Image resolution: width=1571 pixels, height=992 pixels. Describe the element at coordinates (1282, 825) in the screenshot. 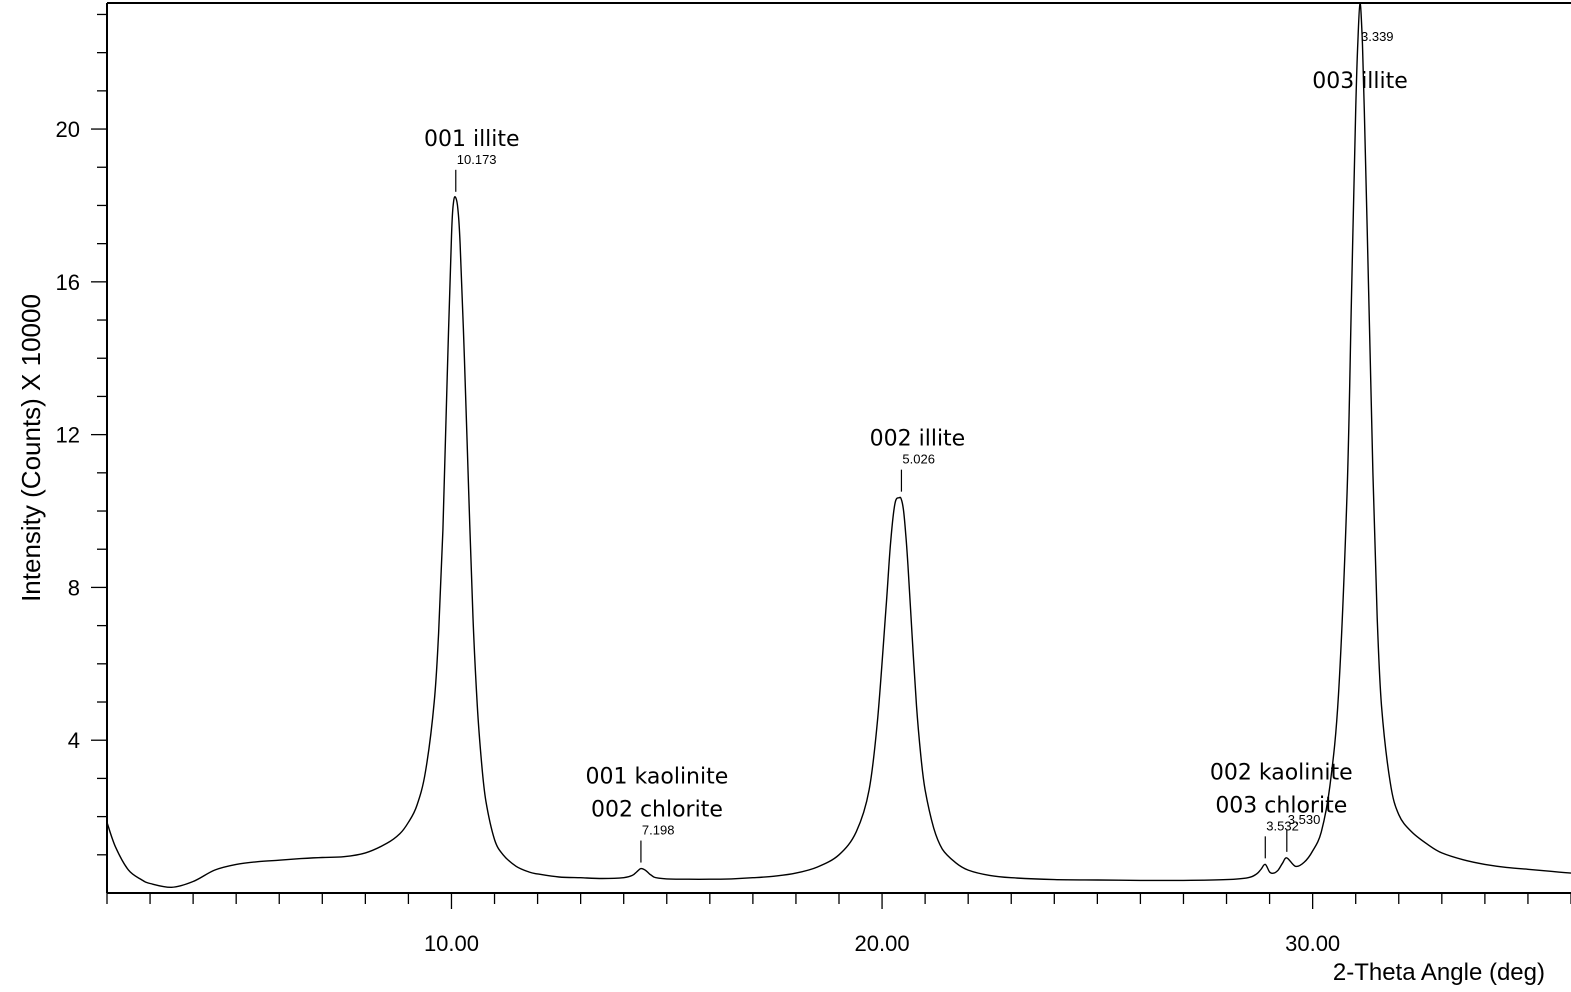

I see `d-spacing-label: 3.532` at that location.